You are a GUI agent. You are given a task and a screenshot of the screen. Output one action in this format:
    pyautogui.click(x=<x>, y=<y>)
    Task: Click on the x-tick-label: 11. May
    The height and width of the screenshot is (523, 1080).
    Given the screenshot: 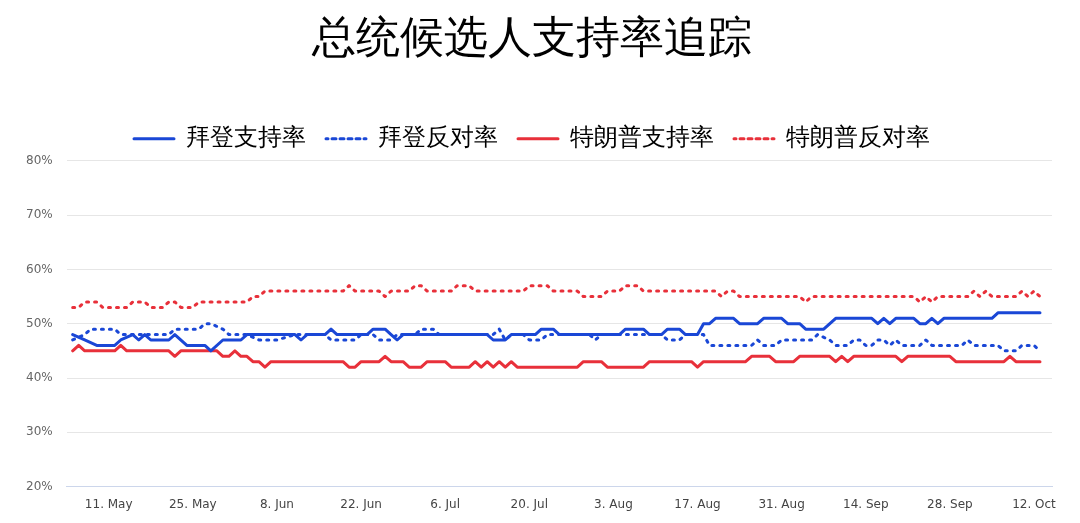 What is the action you would take?
    pyautogui.click(x=108, y=503)
    